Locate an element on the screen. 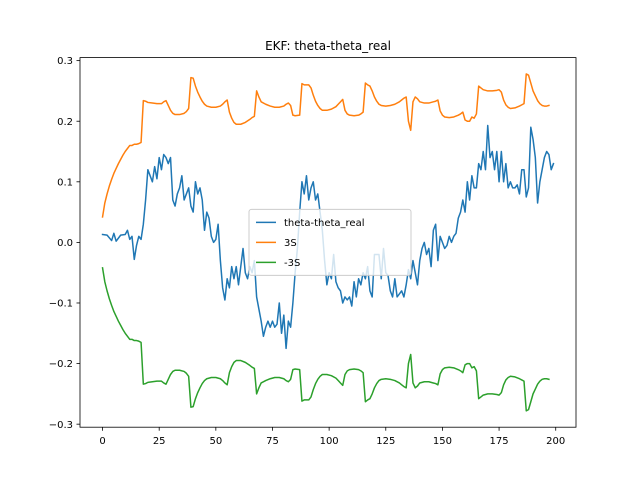  y-tick-label: 0.2 is located at coordinates (65, 122).